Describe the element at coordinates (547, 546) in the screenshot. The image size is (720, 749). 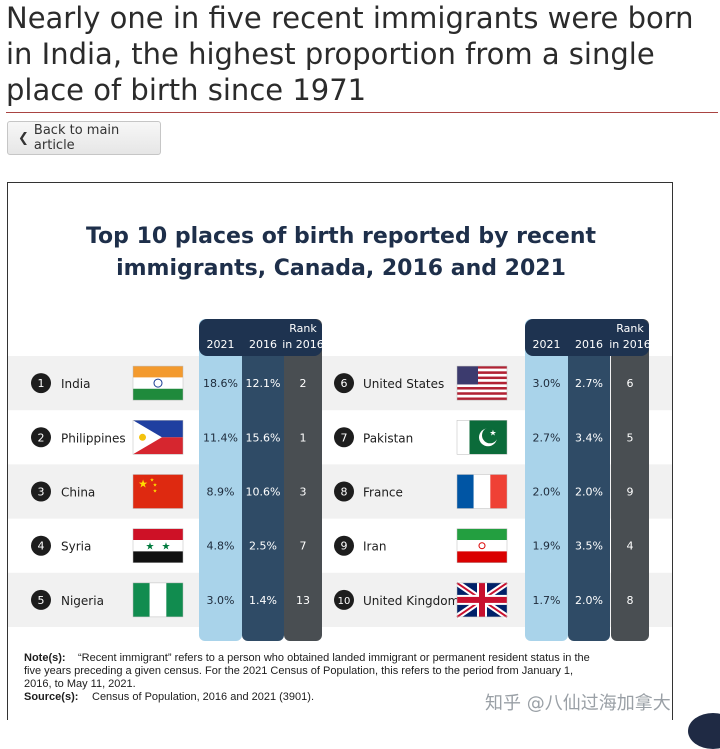
I see `value-2021: 1.9%` at that location.